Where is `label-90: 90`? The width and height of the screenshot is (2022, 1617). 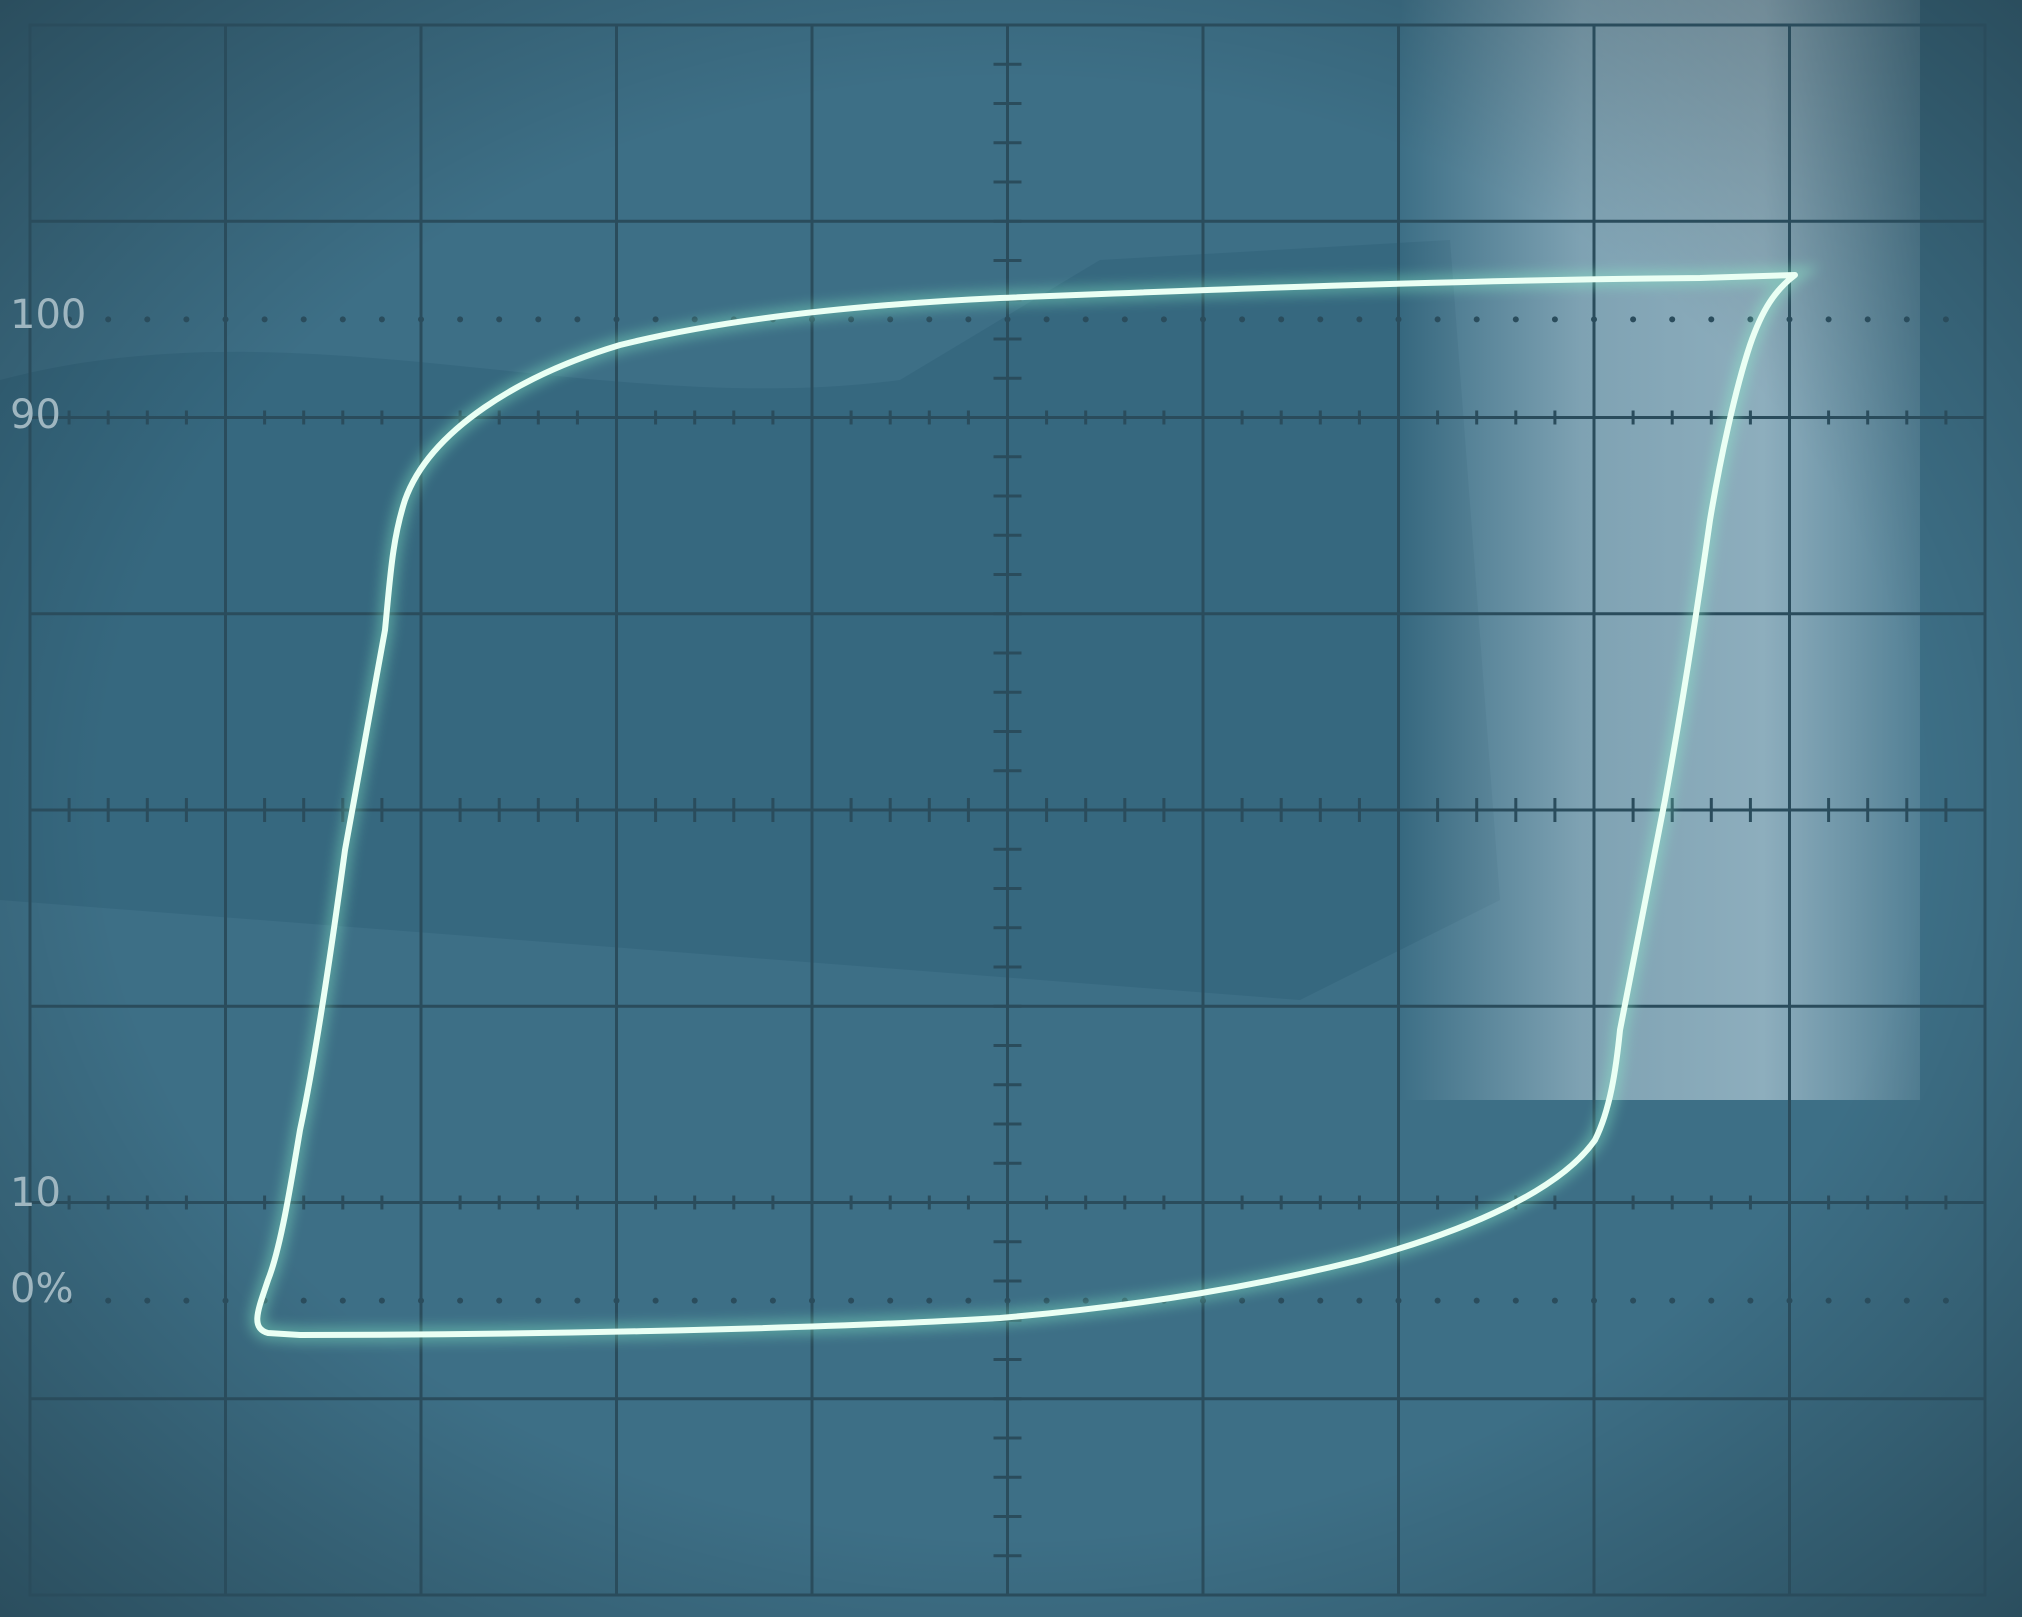 label-90: 90 is located at coordinates (35, 415).